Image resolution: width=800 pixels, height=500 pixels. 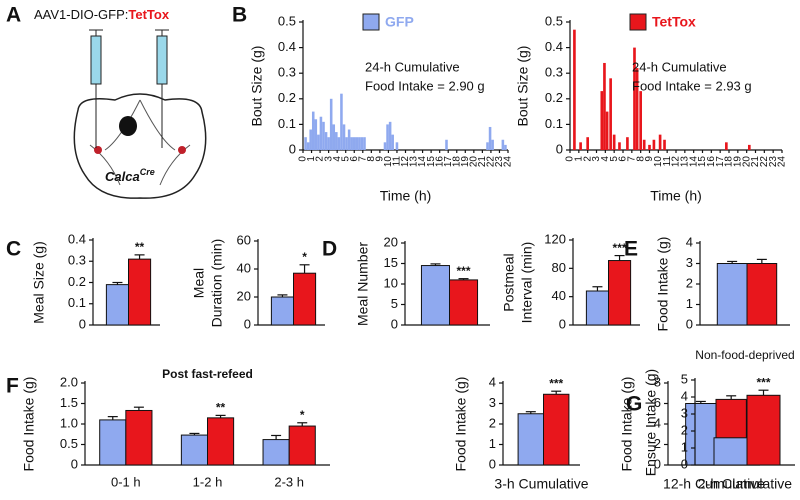 What do you see at coordinates (391, 262) in the screenshot?
I see `y-tick-label: 15` at bounding box center [391, 262].